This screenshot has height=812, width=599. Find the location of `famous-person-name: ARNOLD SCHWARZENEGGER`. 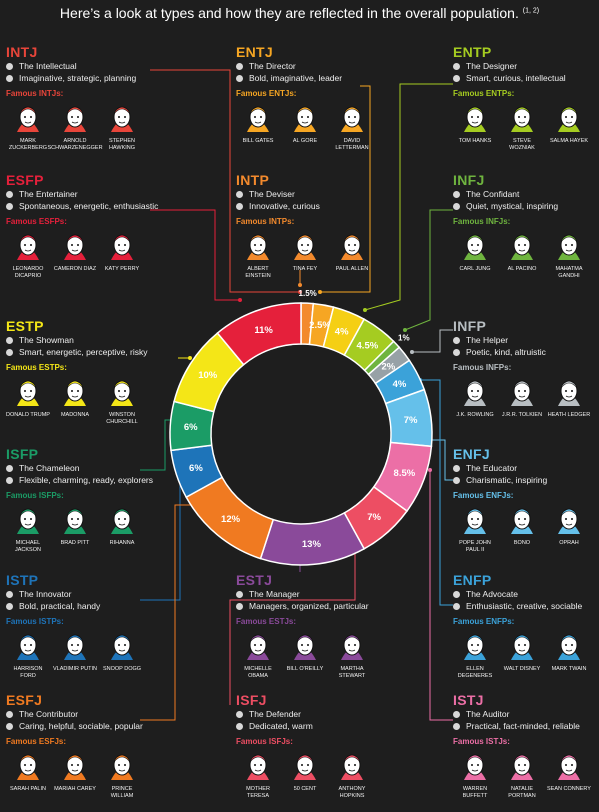

famous-person-name: ARNOLD SCHWARZENEGGER is located at coordinates (75, 144).